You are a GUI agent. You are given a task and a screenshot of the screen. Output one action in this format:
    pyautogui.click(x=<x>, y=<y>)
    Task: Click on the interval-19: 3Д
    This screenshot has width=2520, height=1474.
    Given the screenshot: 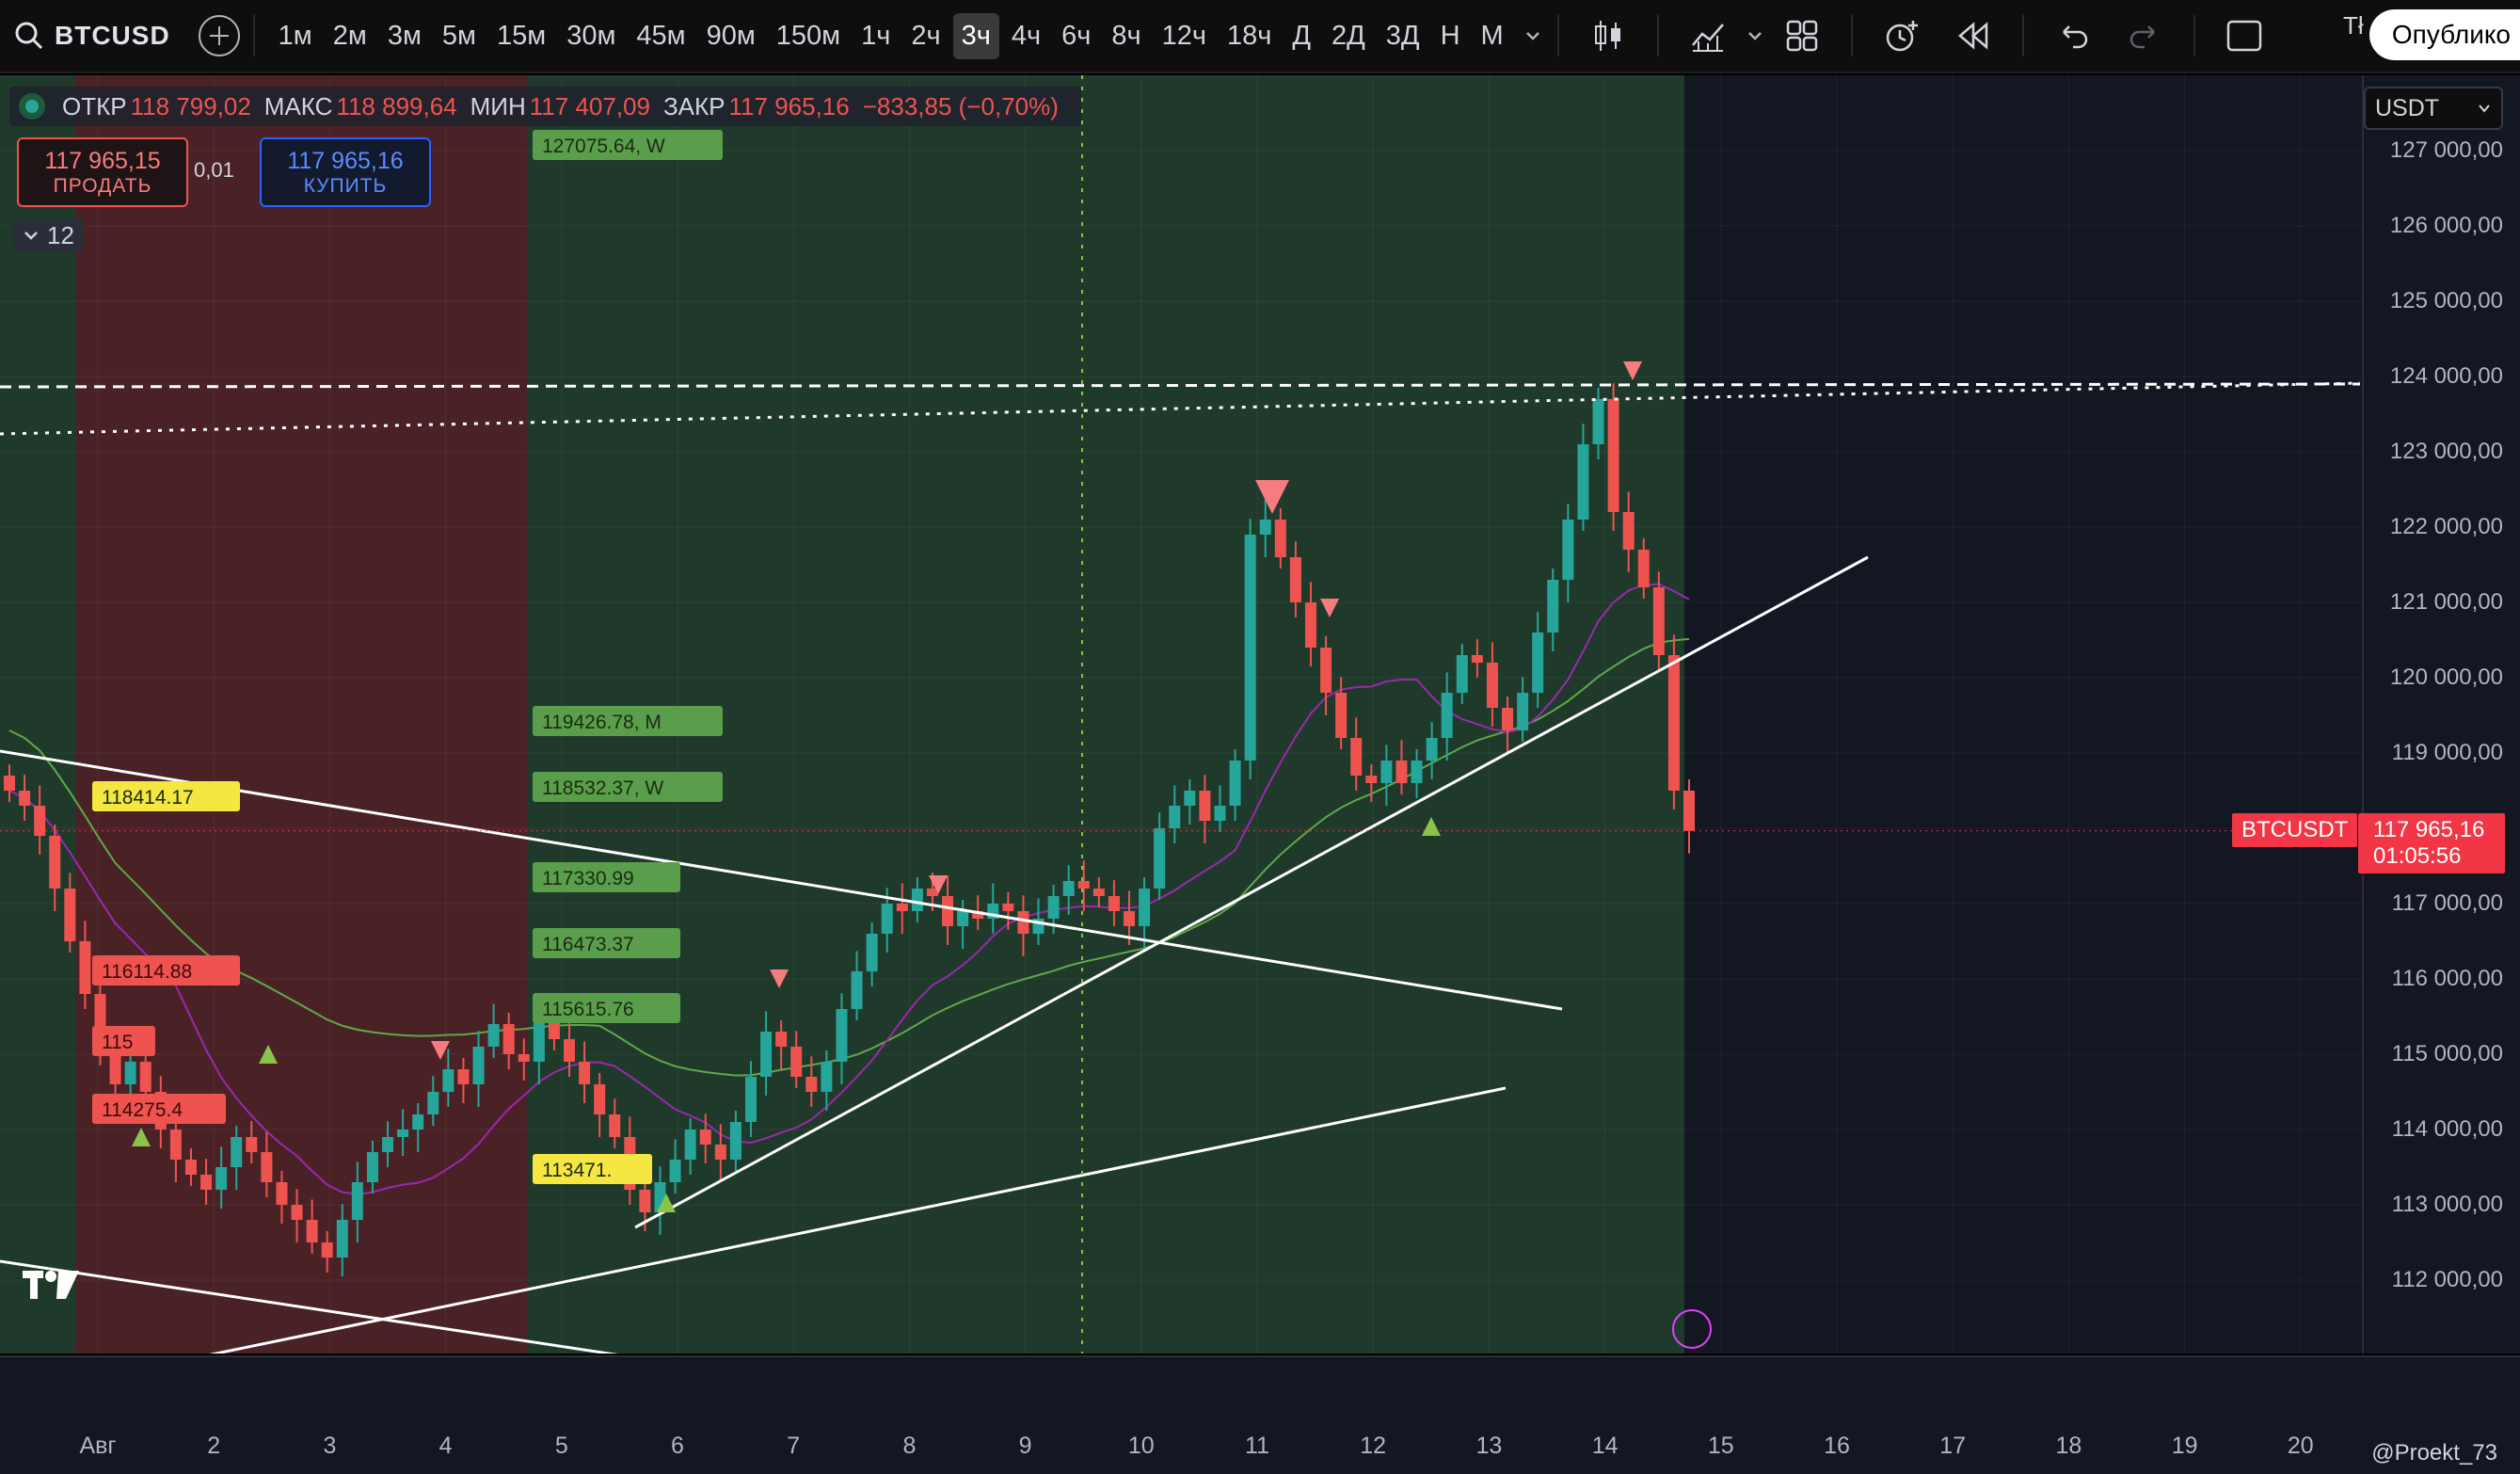 What is the action you would take?
    pyautogui.click(x=1402, y=35)
    